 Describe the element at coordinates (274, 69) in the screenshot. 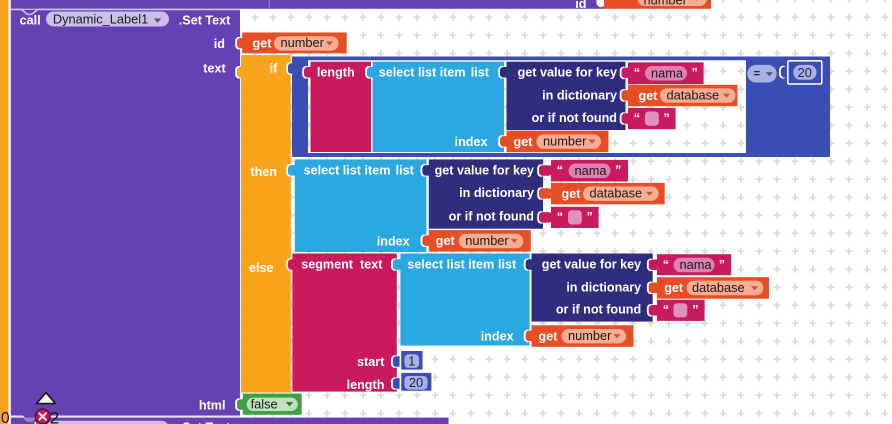

I see `svg-text: if` at that location.